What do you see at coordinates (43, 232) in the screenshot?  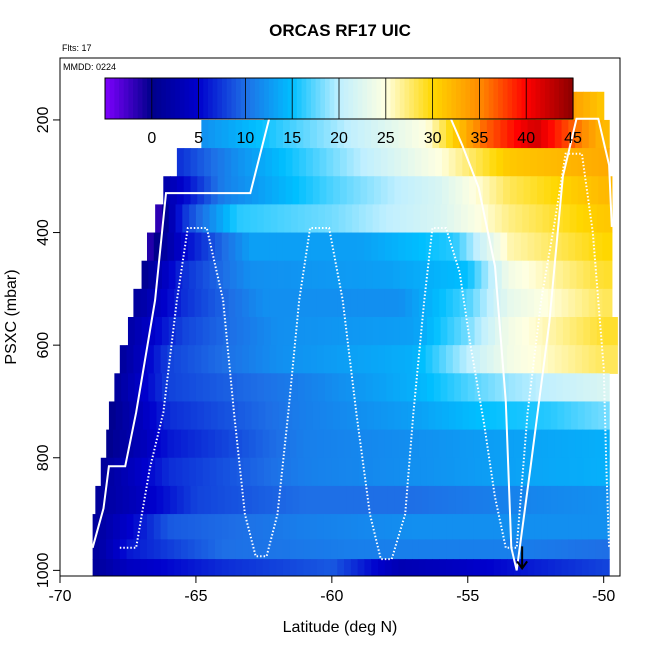 I see `y-tick-label: 400` at bounding box center [43, 232].